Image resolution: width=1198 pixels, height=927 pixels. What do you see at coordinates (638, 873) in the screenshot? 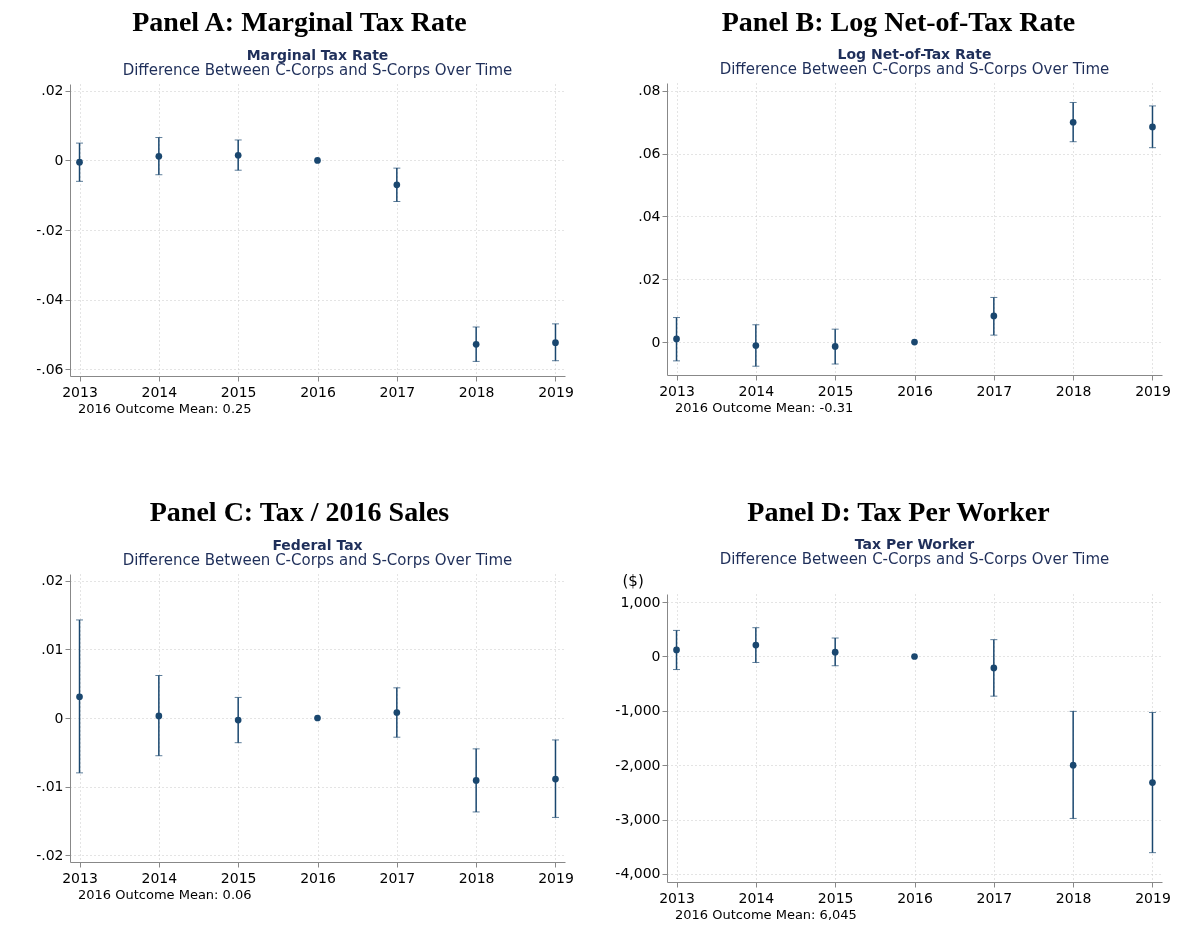
I see `y-tick-label: -4,000` at bounding box center [638, 873].